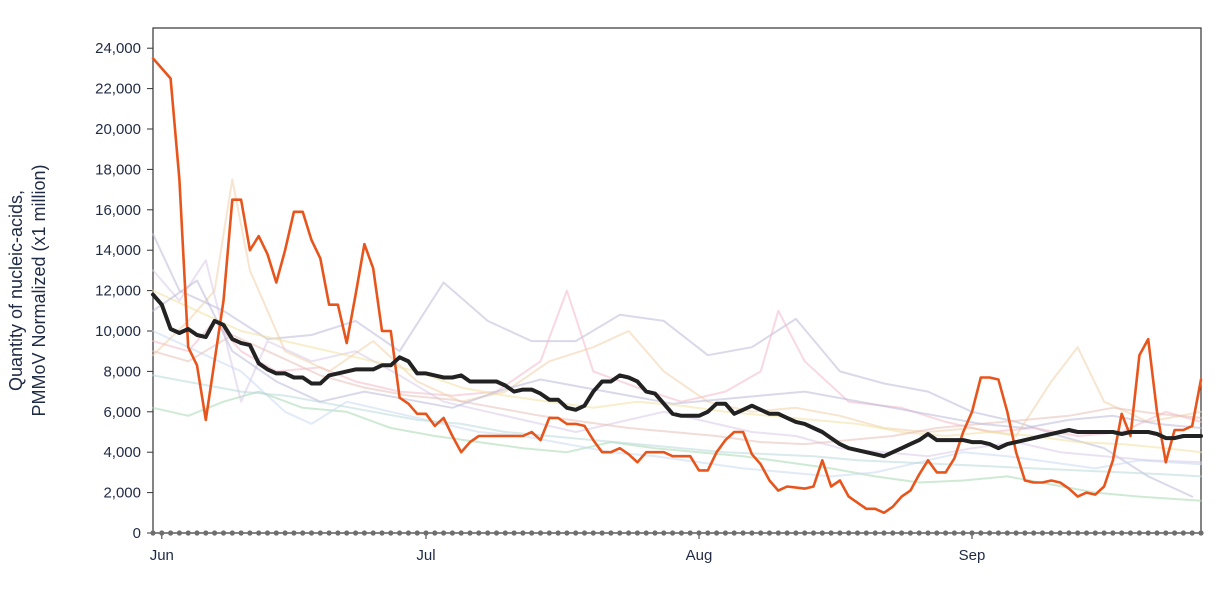  Describe the element at coordinates (425, 555) in the screenshot. I see `x-tick-label: Jul` at that location.